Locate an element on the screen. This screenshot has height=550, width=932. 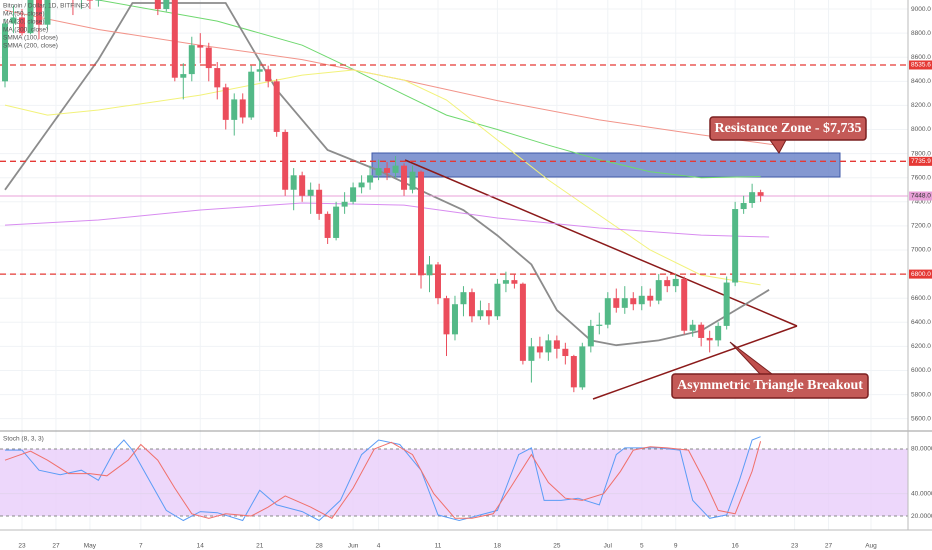
x-tick-label: 28 is located at coordinates (320, 546).